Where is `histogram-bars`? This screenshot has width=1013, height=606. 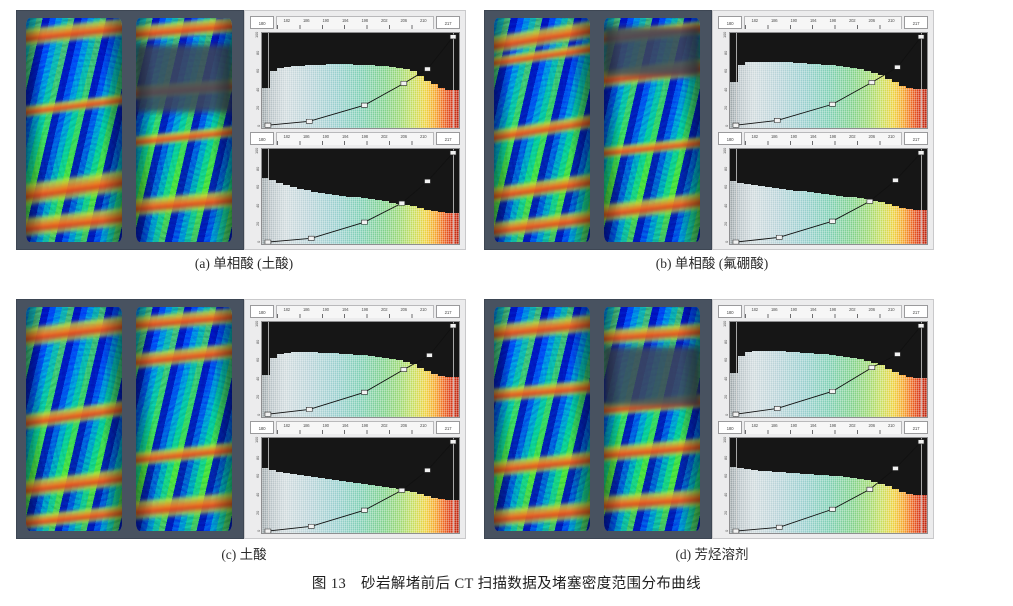
histogram-bars is located at coordinates (360, 485).